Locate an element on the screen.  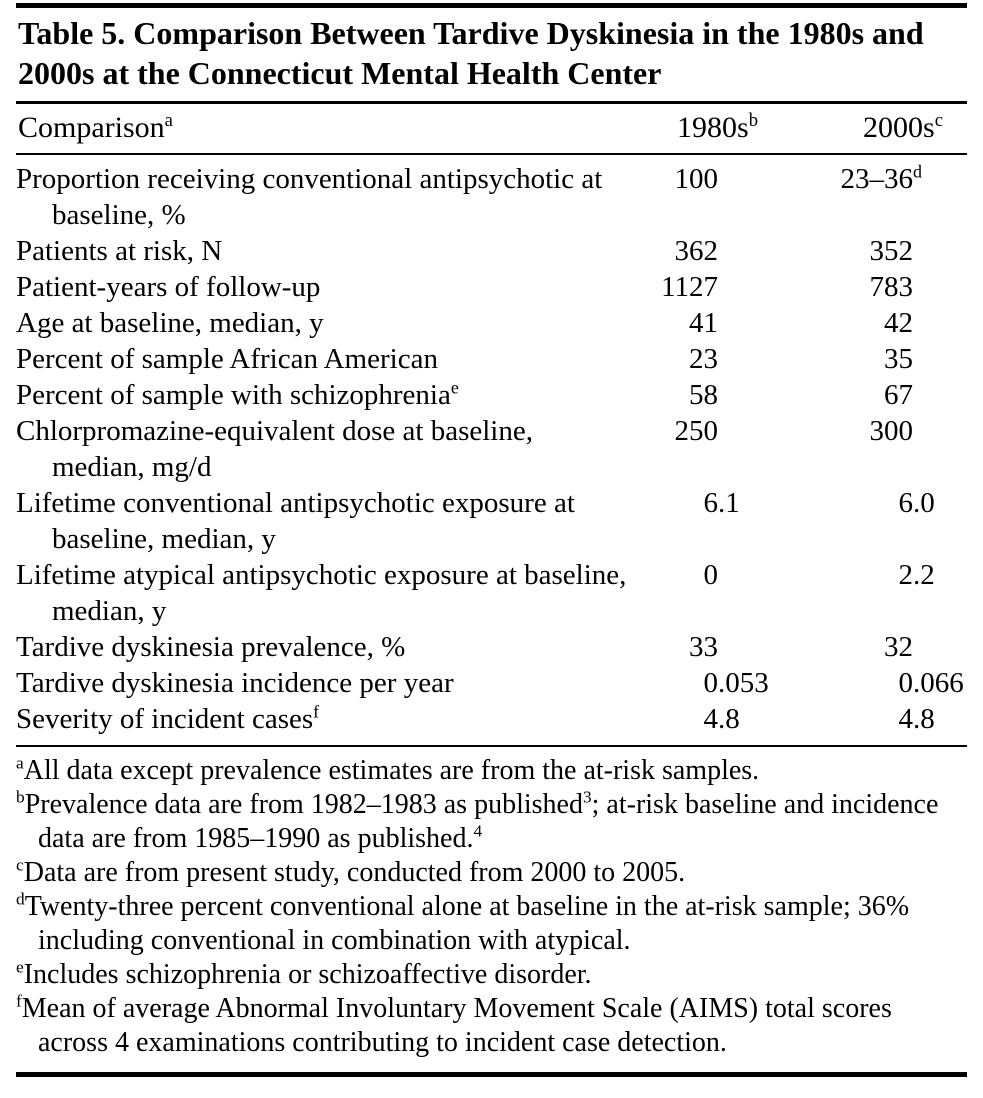
value-int: 1127 is located at coordinates (689, 287).